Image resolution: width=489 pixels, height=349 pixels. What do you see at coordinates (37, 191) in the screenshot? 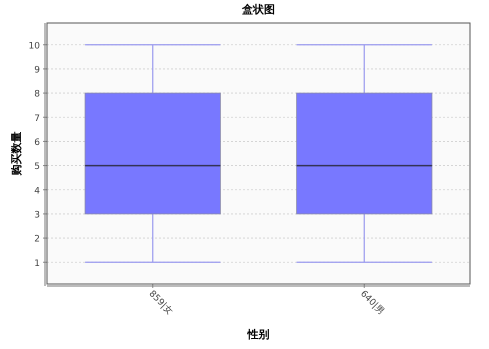
I see `y-tick-label: 4` at bounding box center [37, 191].